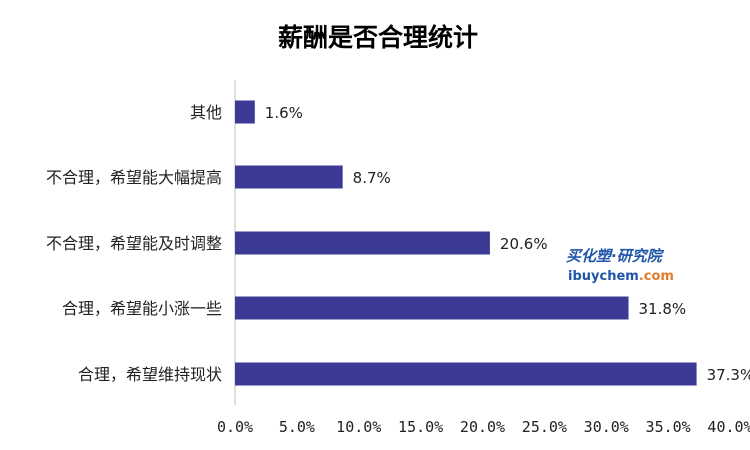 This screenshot has height=450, width=750. I want to click on data-label: 31.8%, so click(663, 309).